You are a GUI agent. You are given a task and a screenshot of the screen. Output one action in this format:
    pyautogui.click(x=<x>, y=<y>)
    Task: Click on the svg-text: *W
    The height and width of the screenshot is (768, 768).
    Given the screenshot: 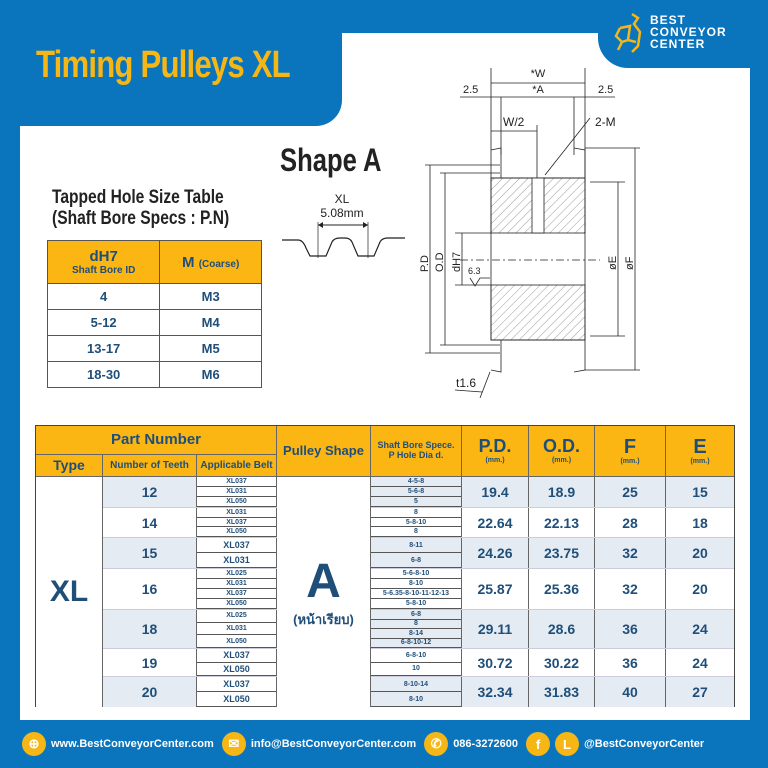 What is the action you would take?
    pyautogui.click(x=538, y=74)
    